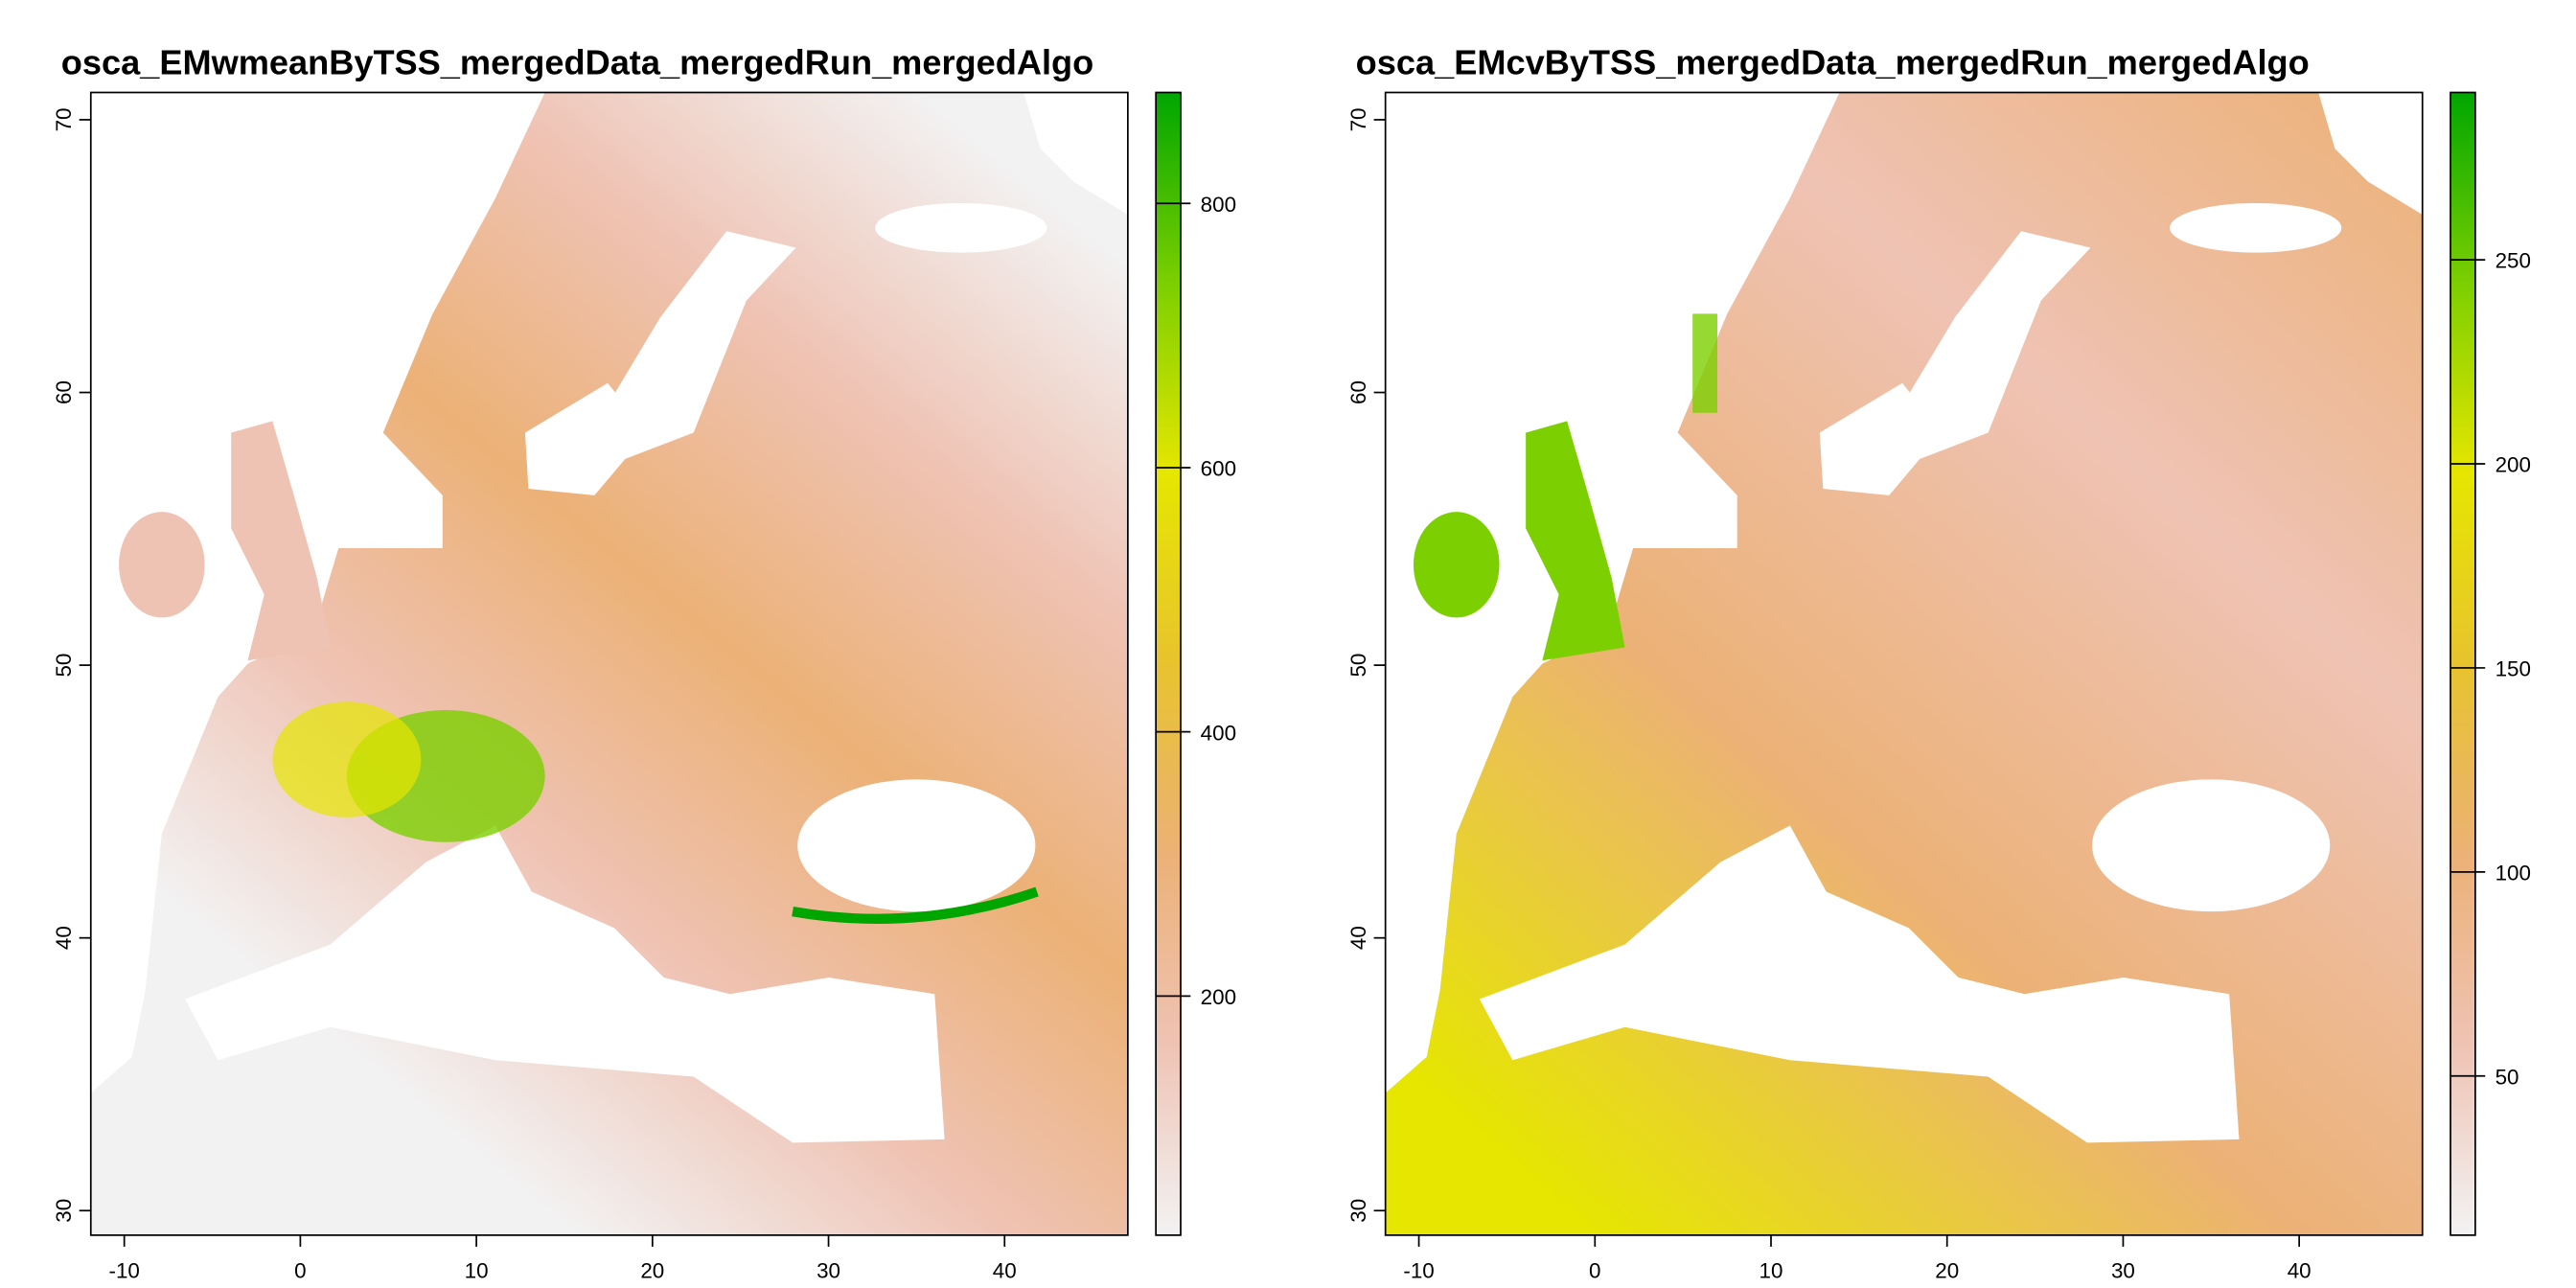  What do you see at coordinates (2513, 873) in the screenshot?
I see `colorbar-tick-label: 100` at bounding box center [2513, 873].